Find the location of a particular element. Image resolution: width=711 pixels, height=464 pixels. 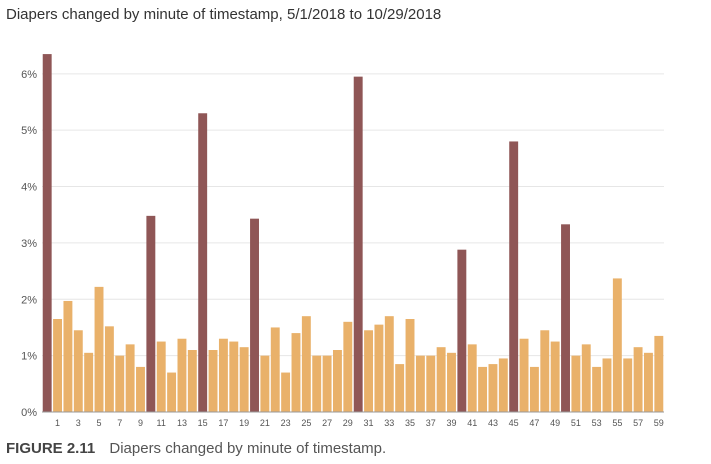

x-tick-label: 55 is located at coordinates (617, 423).